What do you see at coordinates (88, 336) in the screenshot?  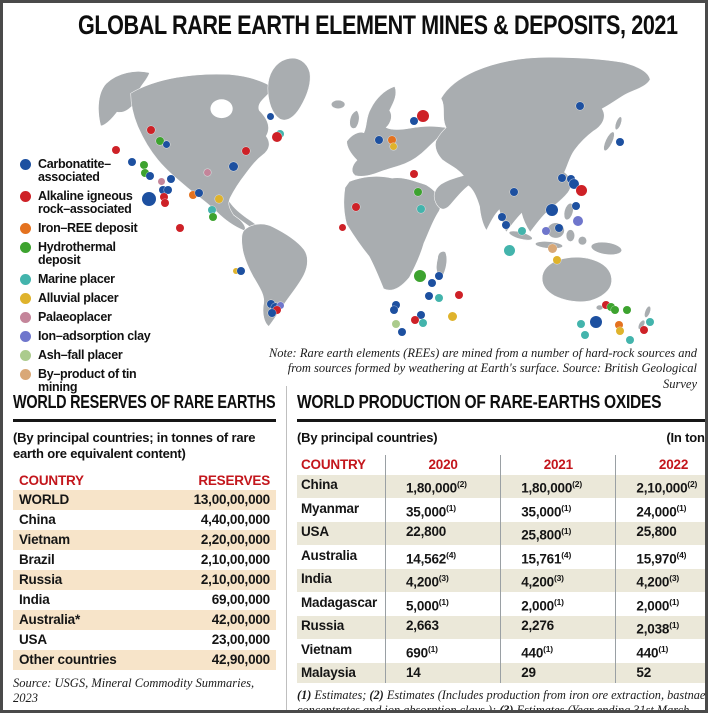 I see `legend-item-ion: Ion–adsorption clay` at bounding box center [88, 336].